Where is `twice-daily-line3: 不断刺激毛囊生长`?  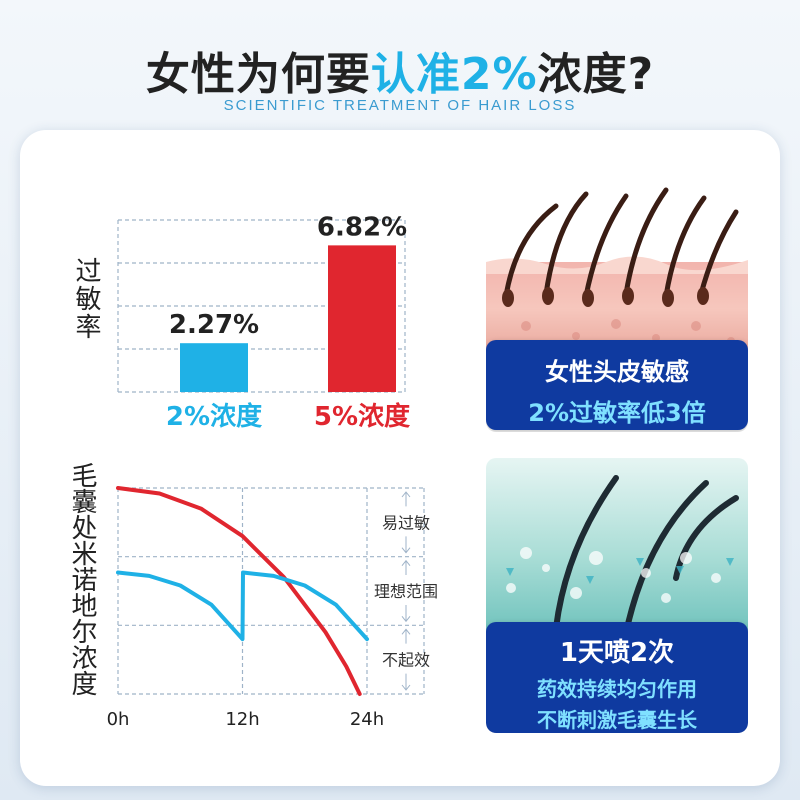
twice-daily-line3: 不断刺激毛囊生长 is located at coordinates (617, 720).